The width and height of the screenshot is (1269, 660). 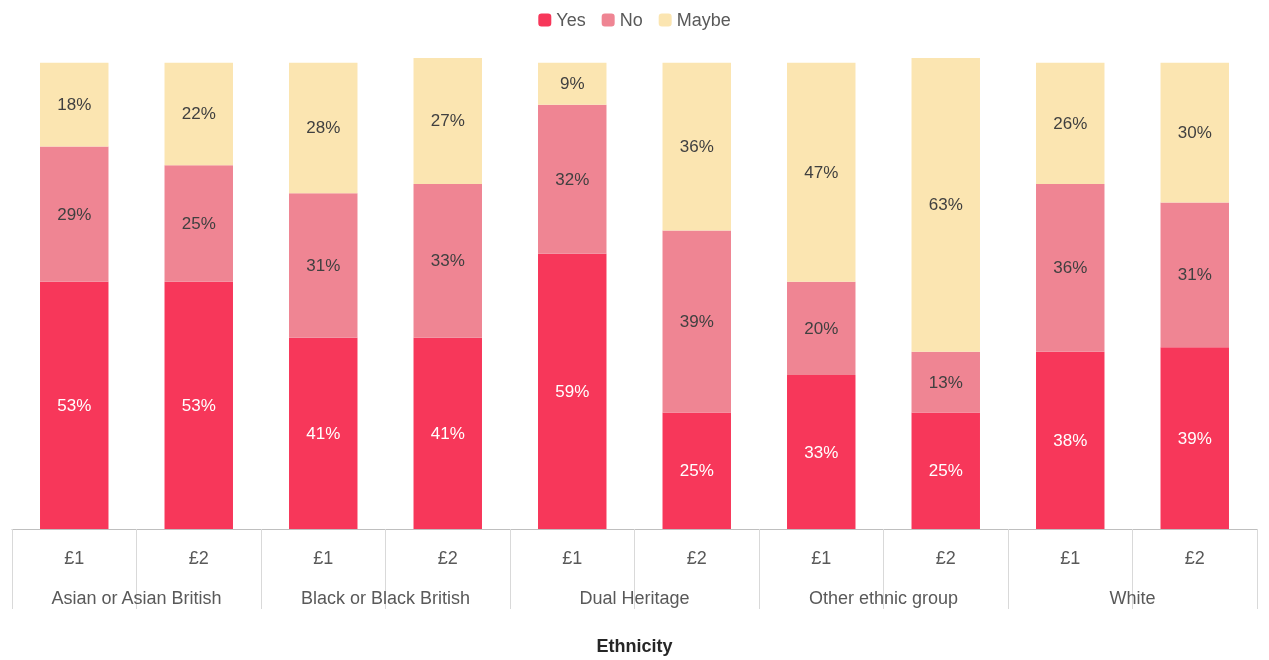 I want to click on text: White, so click(x=1132, y=598).